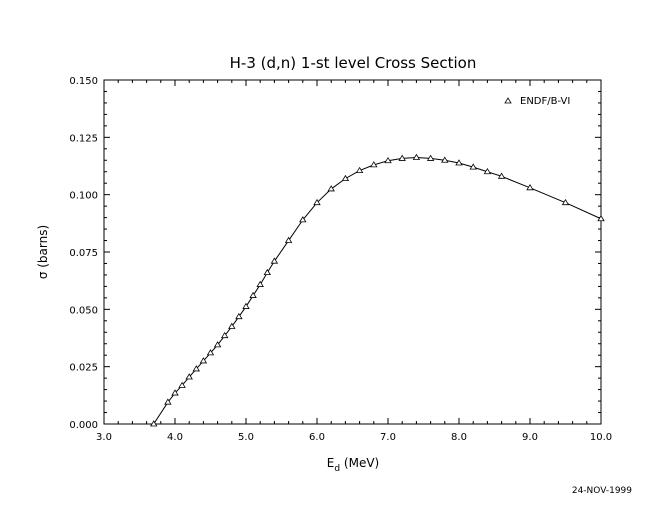  Describe the element at coordinates (83, 138) in the screenshot. I see `y-tick-label: 0.125` at that location.